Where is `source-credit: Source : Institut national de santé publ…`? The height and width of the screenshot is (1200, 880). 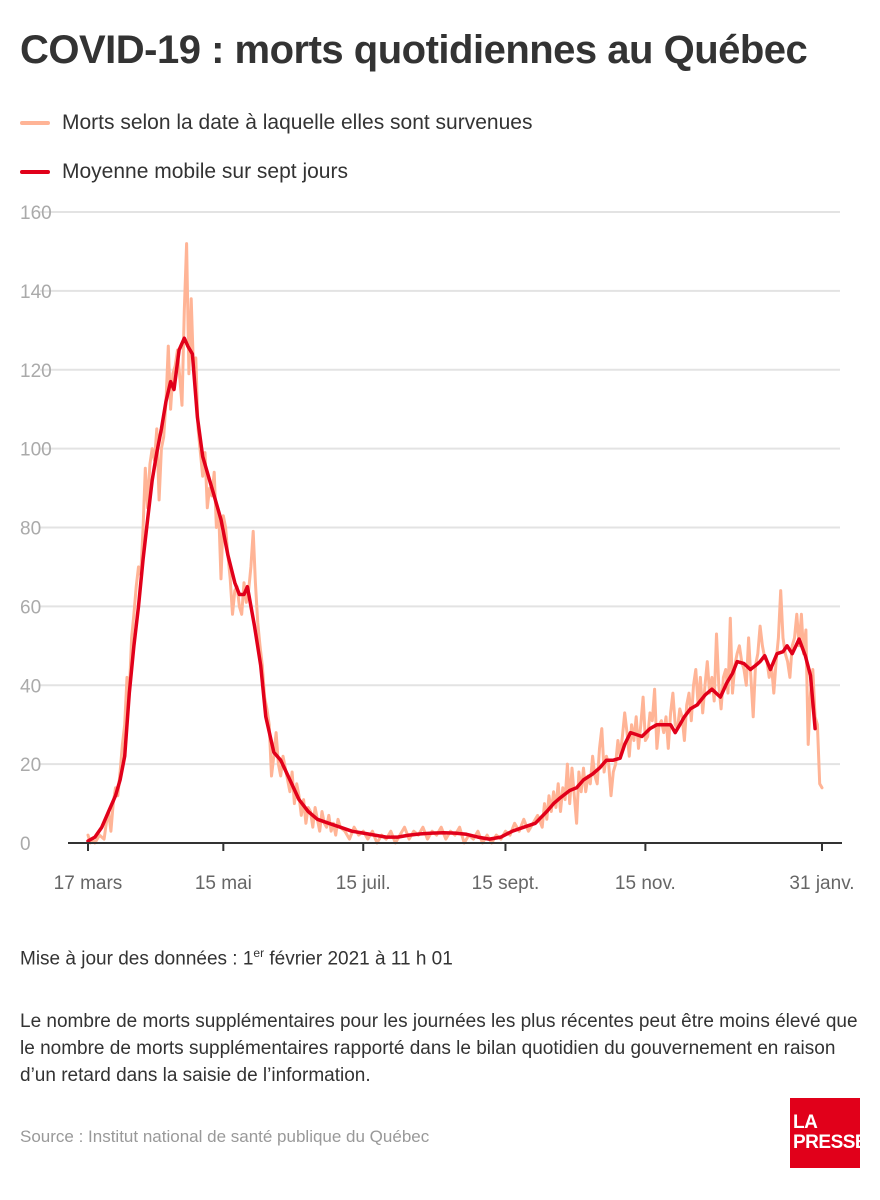
source-credit: Source : Institut national de santé publ… is located at coordinates (225, 1136).